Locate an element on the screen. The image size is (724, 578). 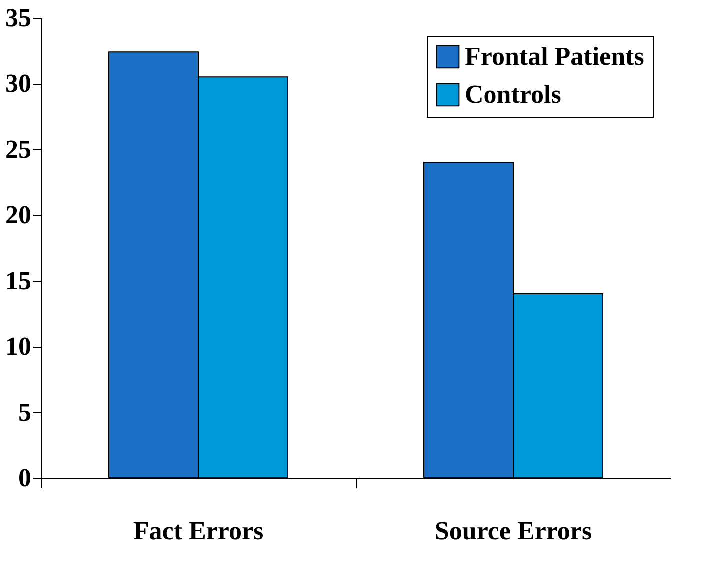
y-tick-label: 35 is located at coordinates (19, 18).